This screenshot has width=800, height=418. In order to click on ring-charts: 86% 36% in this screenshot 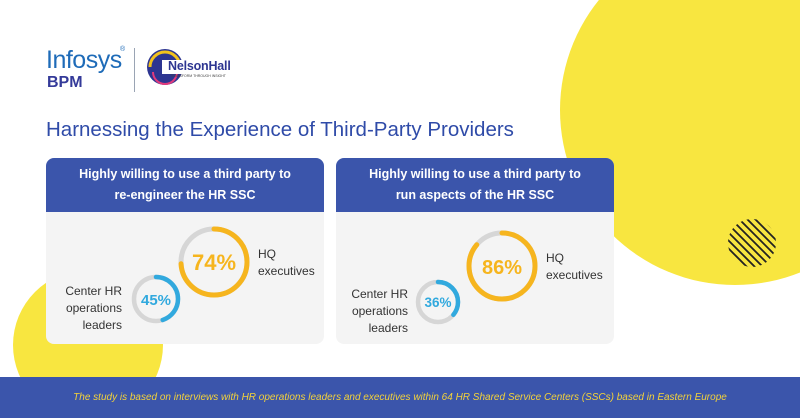, I will do `click(476, 277)`.